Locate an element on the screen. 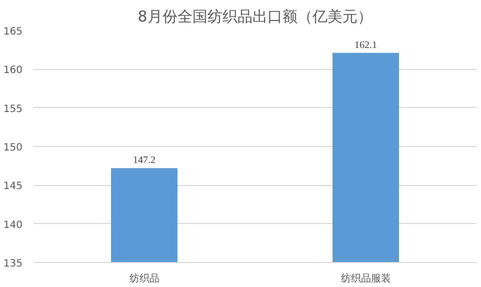  y-tick-label: 165 is located at coordinates (13, 32).